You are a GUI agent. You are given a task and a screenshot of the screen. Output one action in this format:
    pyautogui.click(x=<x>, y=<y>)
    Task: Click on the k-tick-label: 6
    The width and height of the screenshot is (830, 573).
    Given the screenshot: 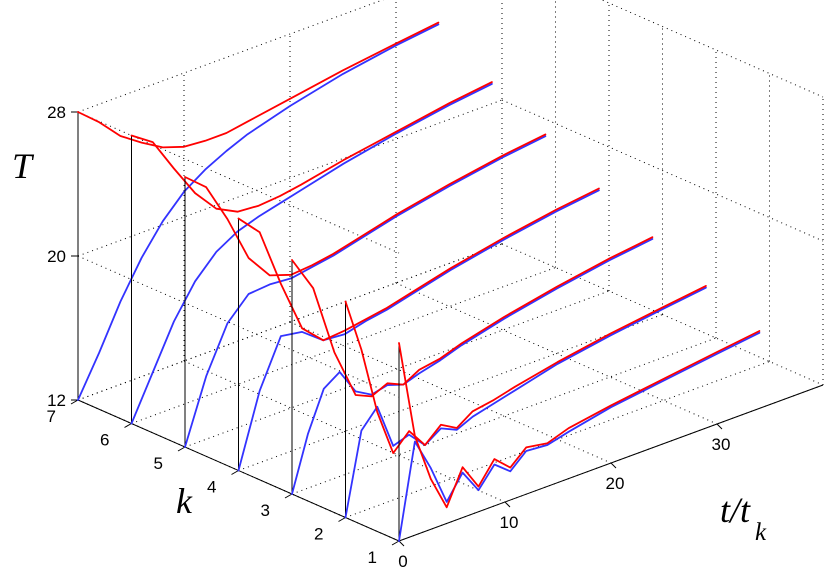 What is the action you would take?
    pyautogui.click(x=104, y=440)
    